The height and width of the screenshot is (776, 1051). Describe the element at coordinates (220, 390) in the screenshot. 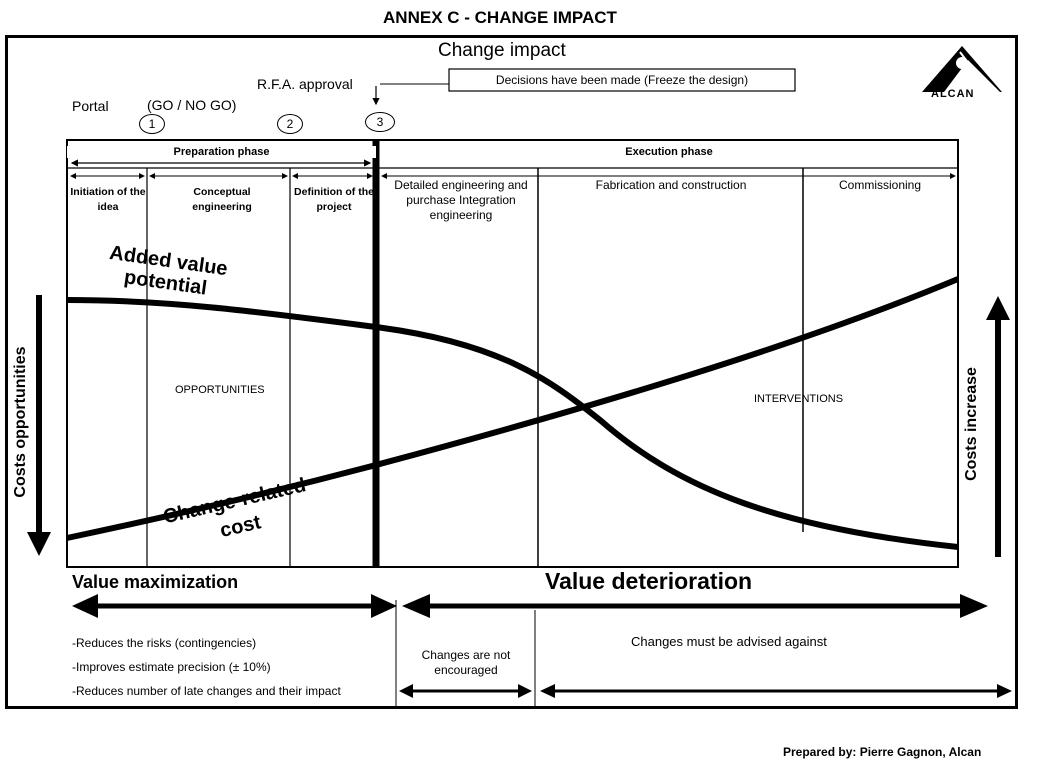

I see `opportunities-label: OPPORTUNITIES` at that location.